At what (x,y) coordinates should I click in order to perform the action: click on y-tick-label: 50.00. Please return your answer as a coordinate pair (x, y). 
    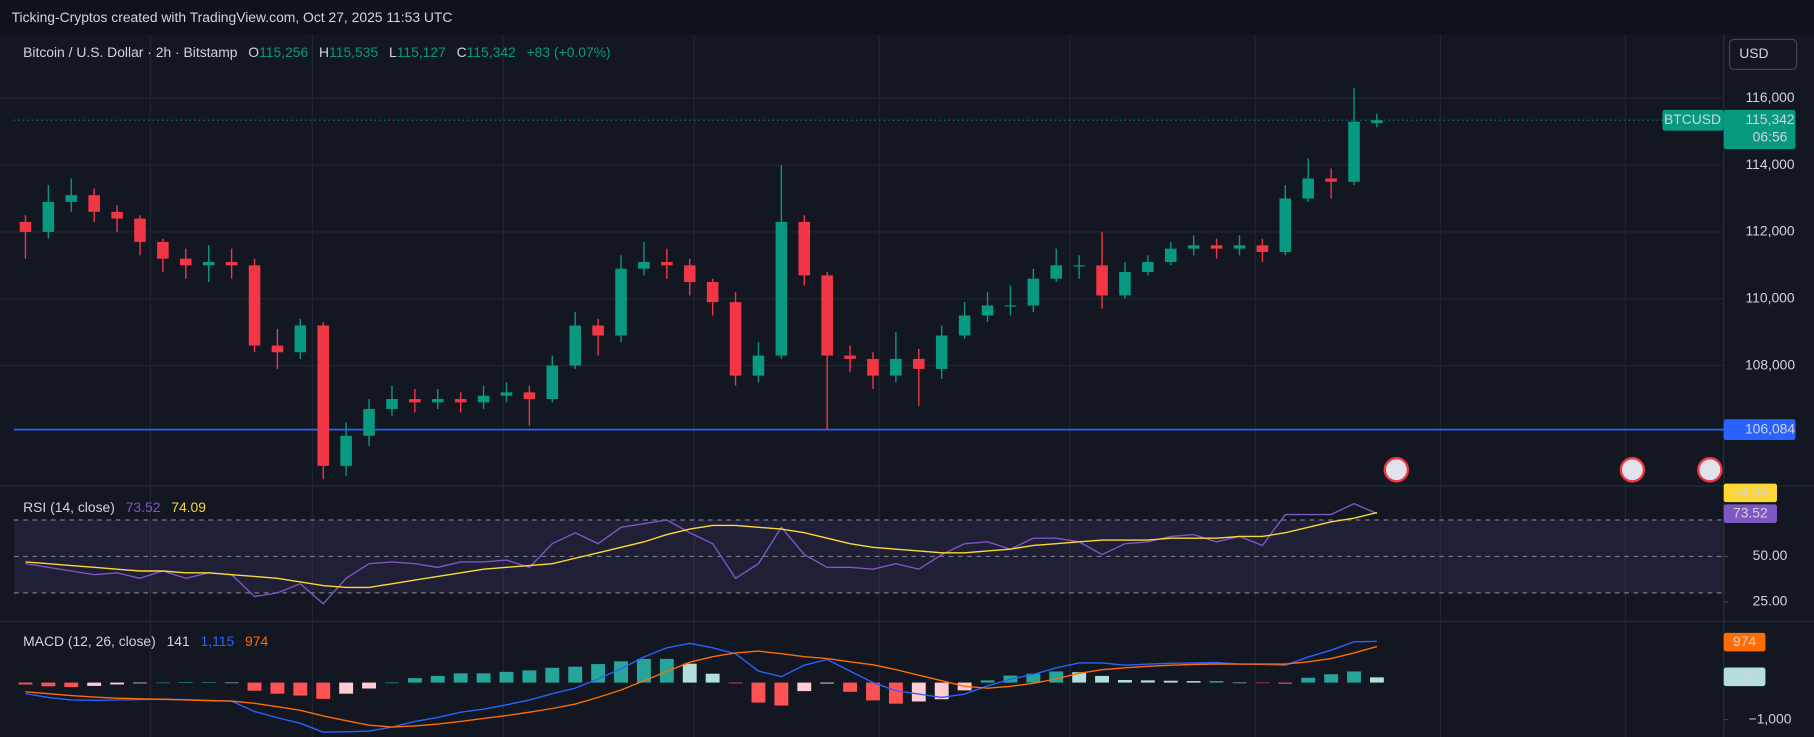
    Looking at the image, I should click on (1770, 555).